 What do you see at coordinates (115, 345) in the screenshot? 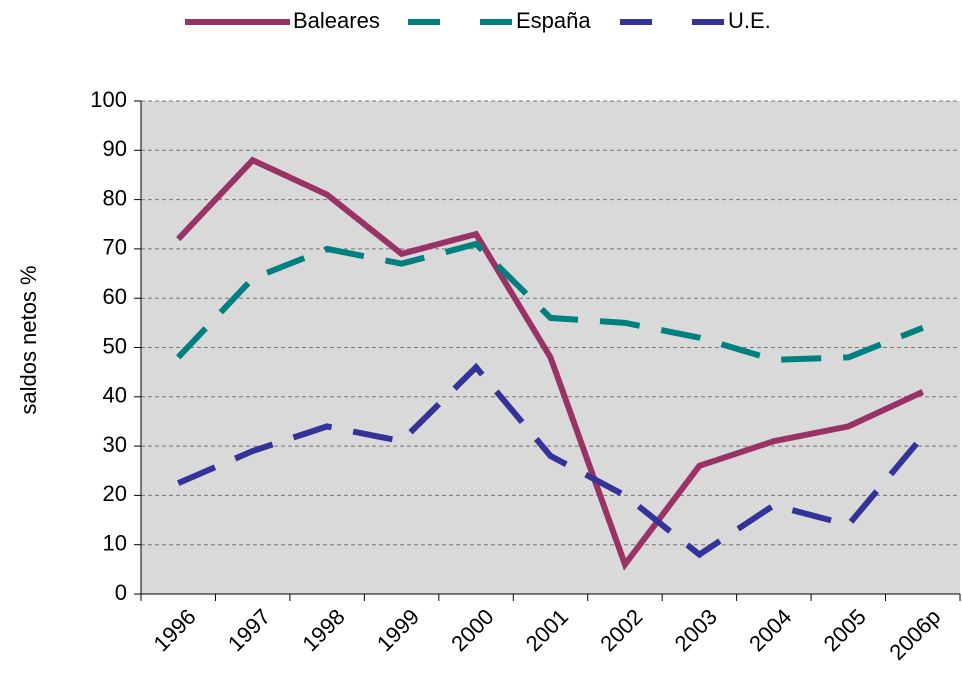
I see `y-tick-label: 50` at bounding box center [115, 345].